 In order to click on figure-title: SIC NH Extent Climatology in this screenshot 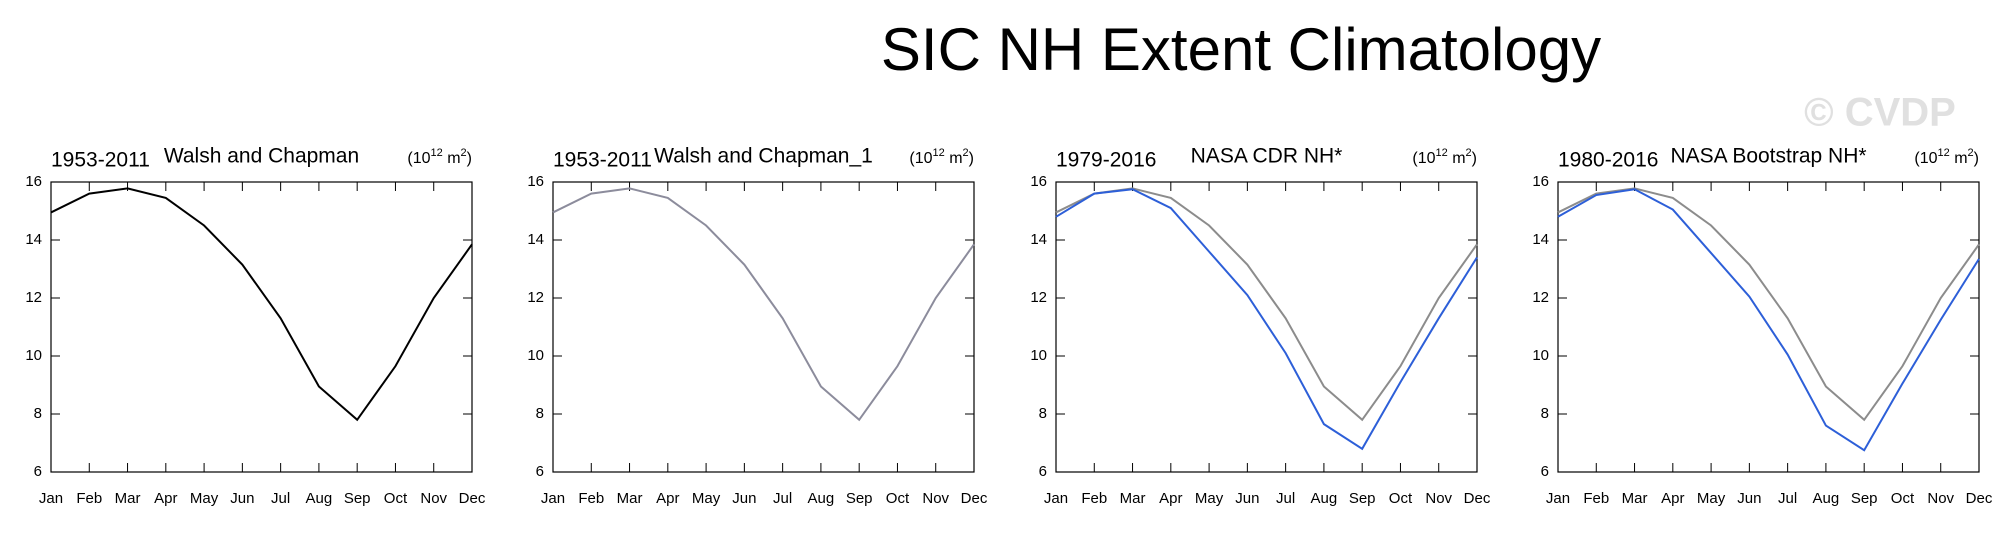, I will do `click(1241, 49)`.